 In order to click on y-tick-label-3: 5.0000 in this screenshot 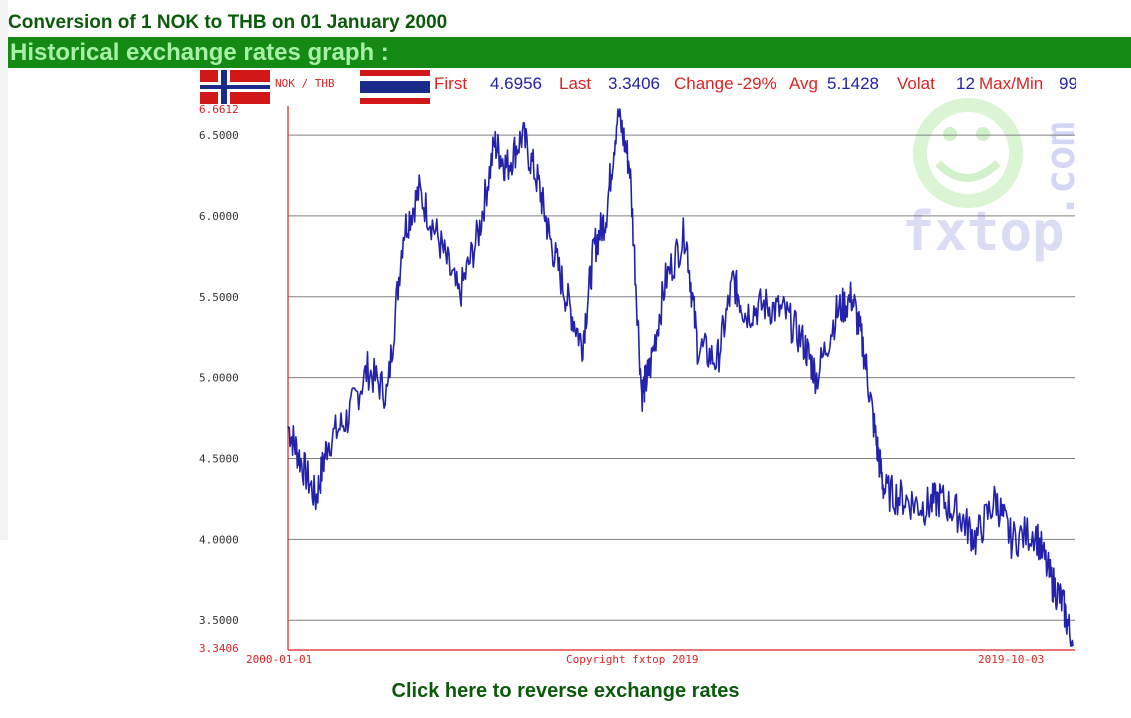, I will do `click(219, 378)`.